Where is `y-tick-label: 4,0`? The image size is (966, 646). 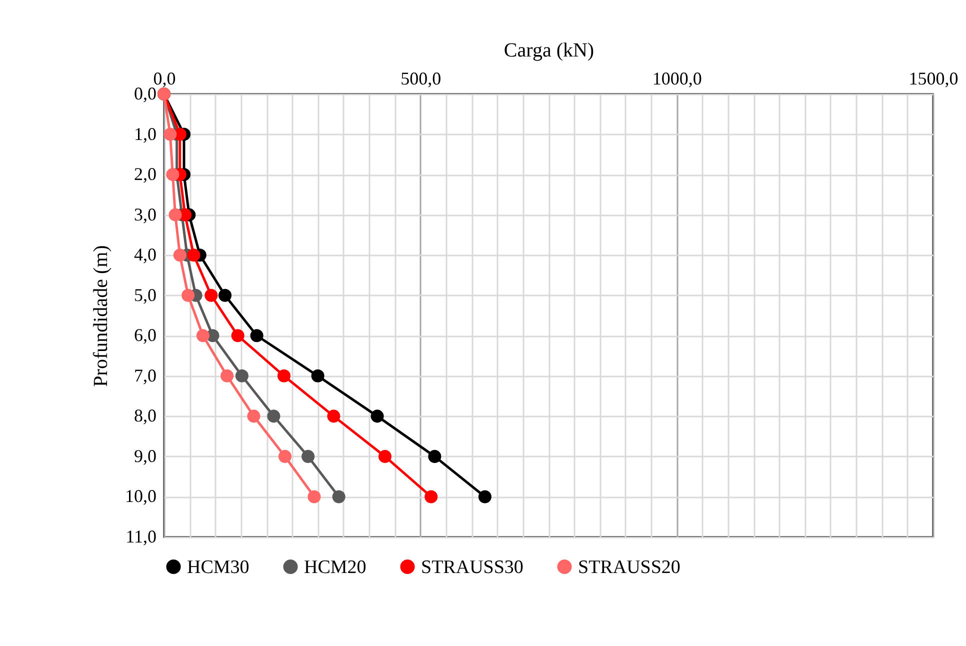 y-tick-label: 4,0 is located at coordinates (145, 254).